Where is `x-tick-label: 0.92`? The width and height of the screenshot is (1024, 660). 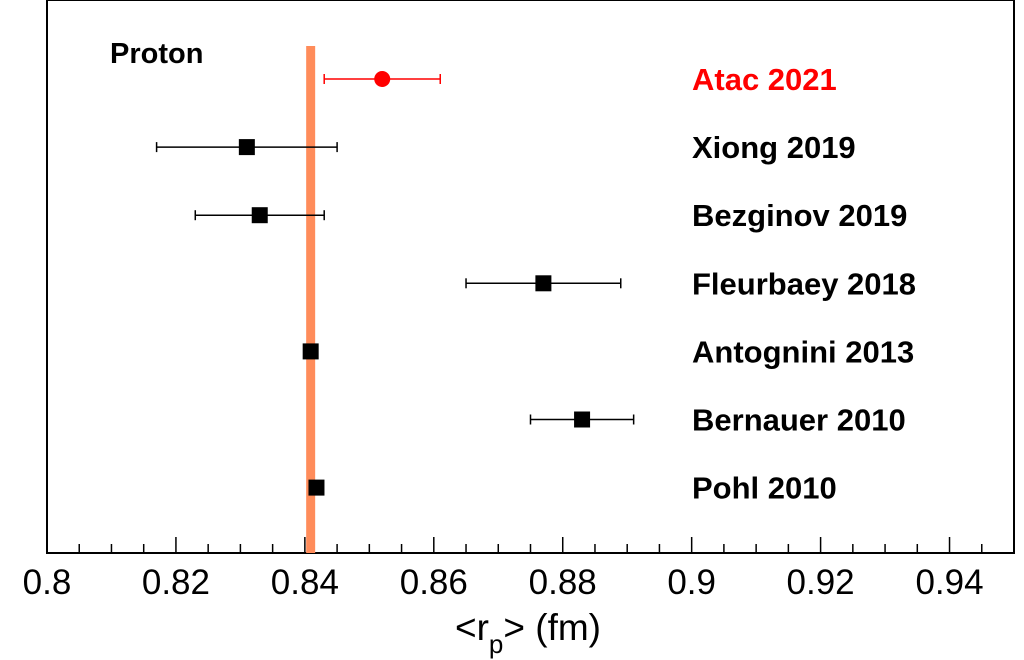
x-tick-label: 0.92 is located at coordinates (821, 582).